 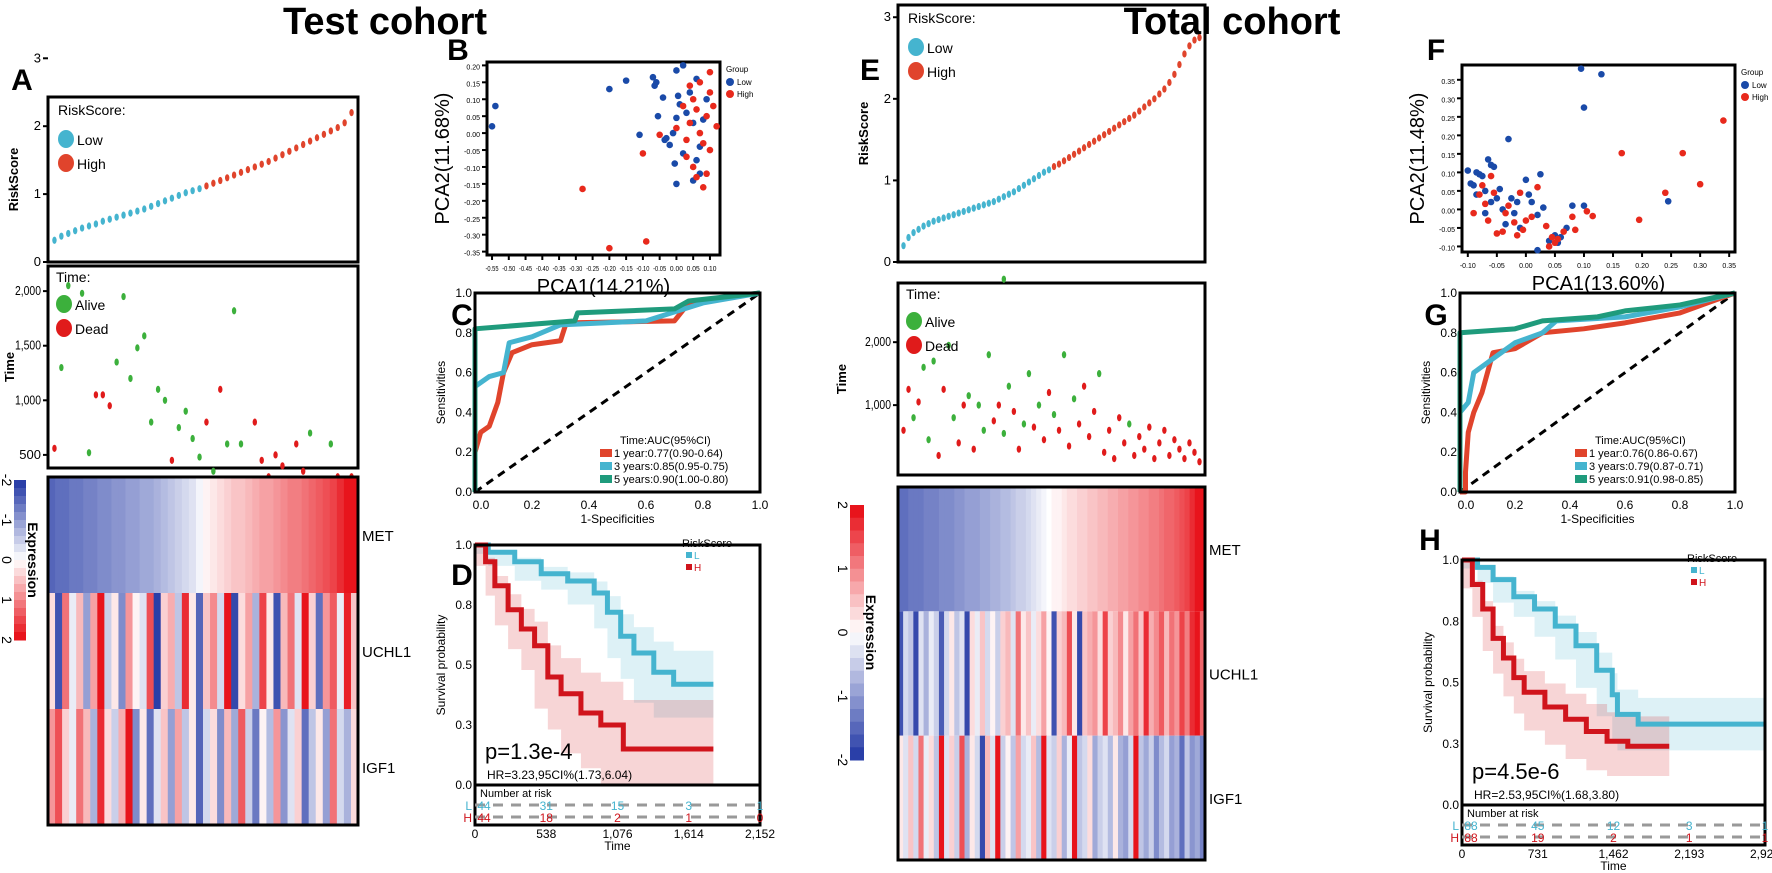 What do you see at coordinates (9, 367) in the screenshot?
I see `y-axis-label: Time` at bounding box center [9, 367].